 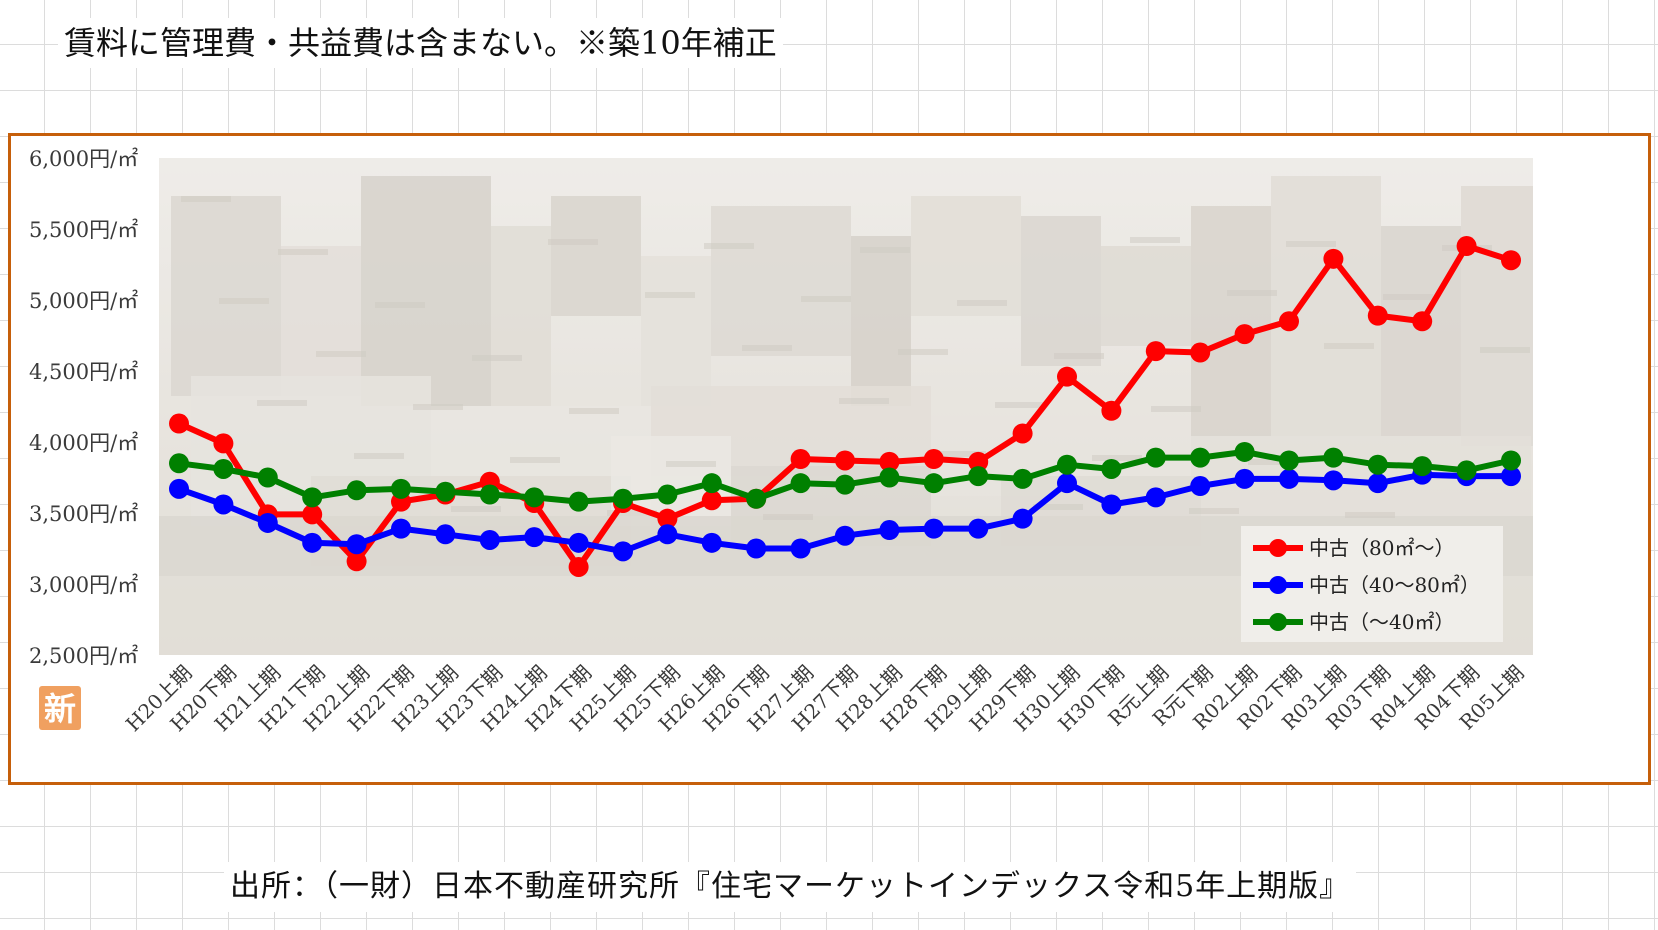 I want to click on new-badge: 新, so click(x=60, y=708).